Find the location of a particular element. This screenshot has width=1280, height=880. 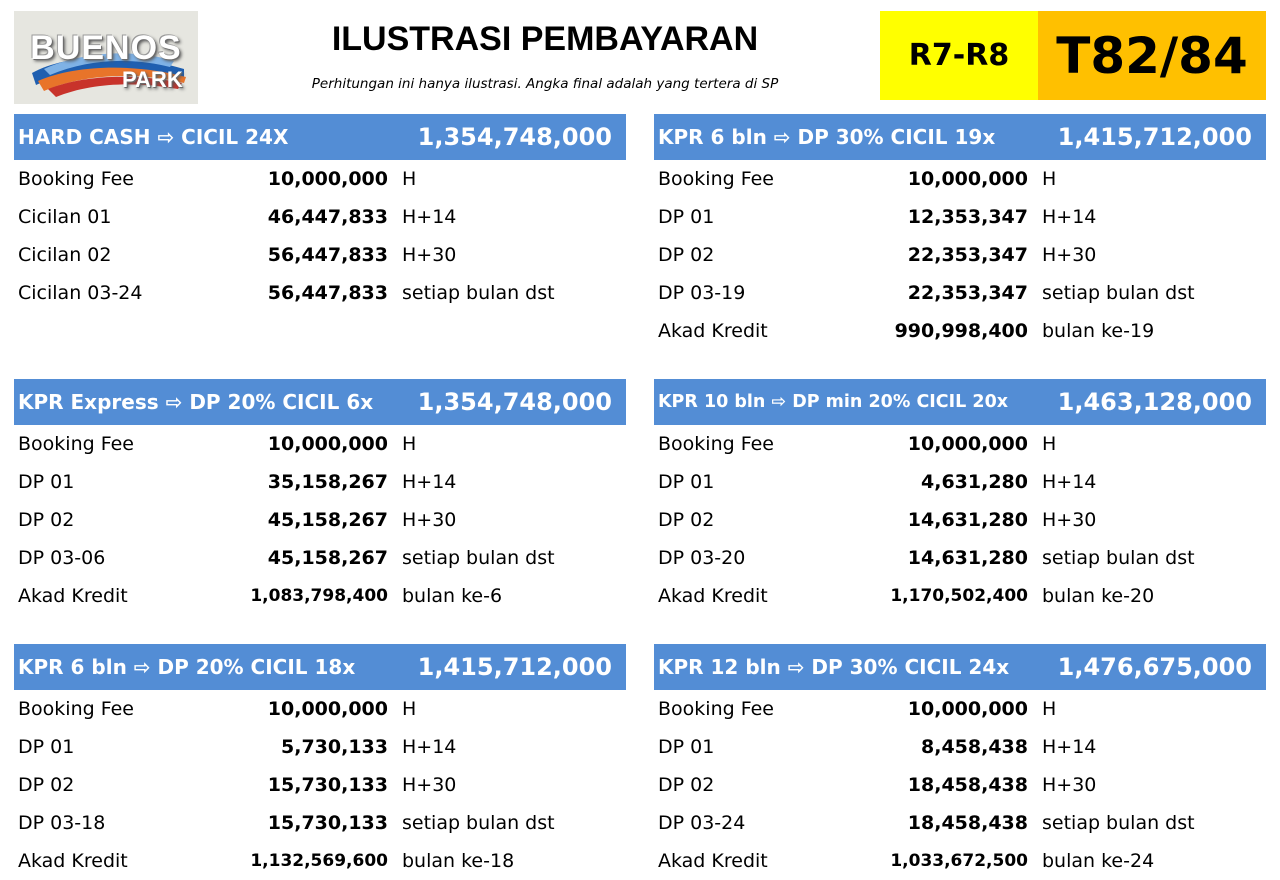

block-badge: R7-R8 is located at coordinates (959, 55).